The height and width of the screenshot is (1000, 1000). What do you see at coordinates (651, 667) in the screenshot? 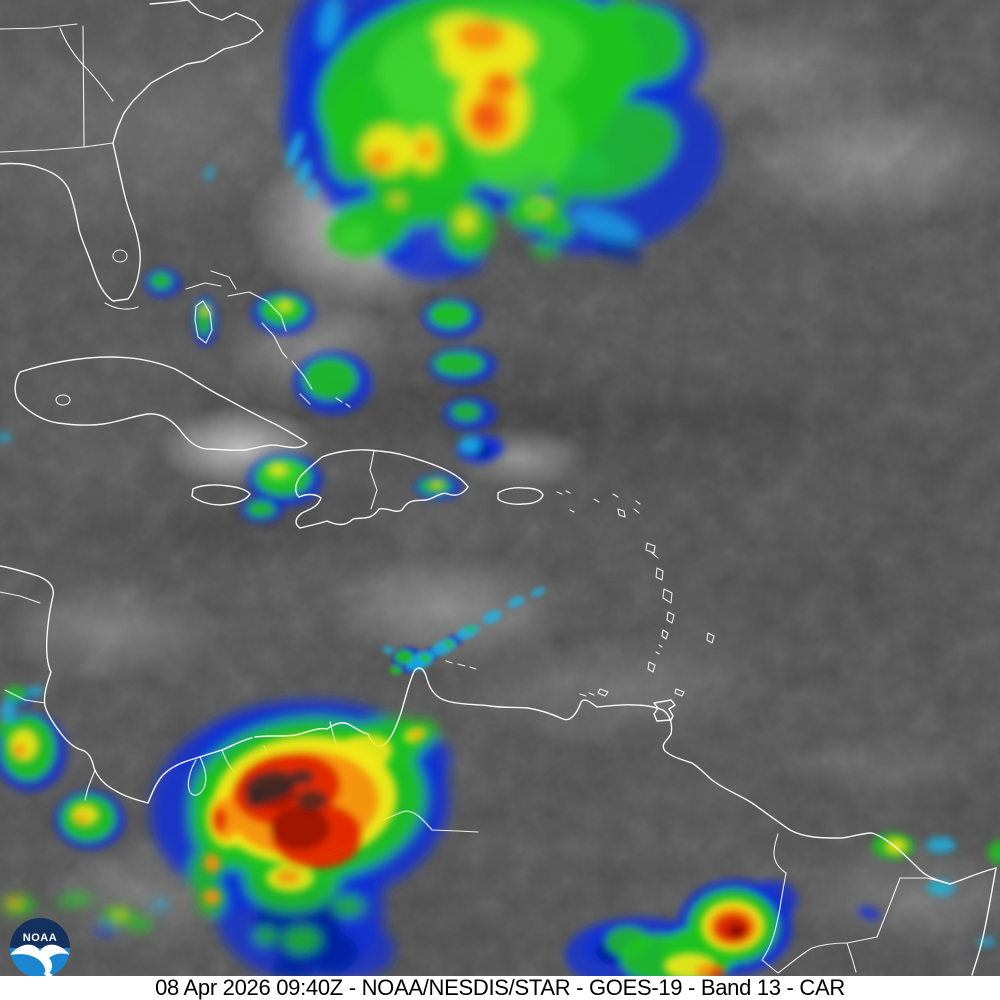
I see `grenada` at bounding box center [651, 667].